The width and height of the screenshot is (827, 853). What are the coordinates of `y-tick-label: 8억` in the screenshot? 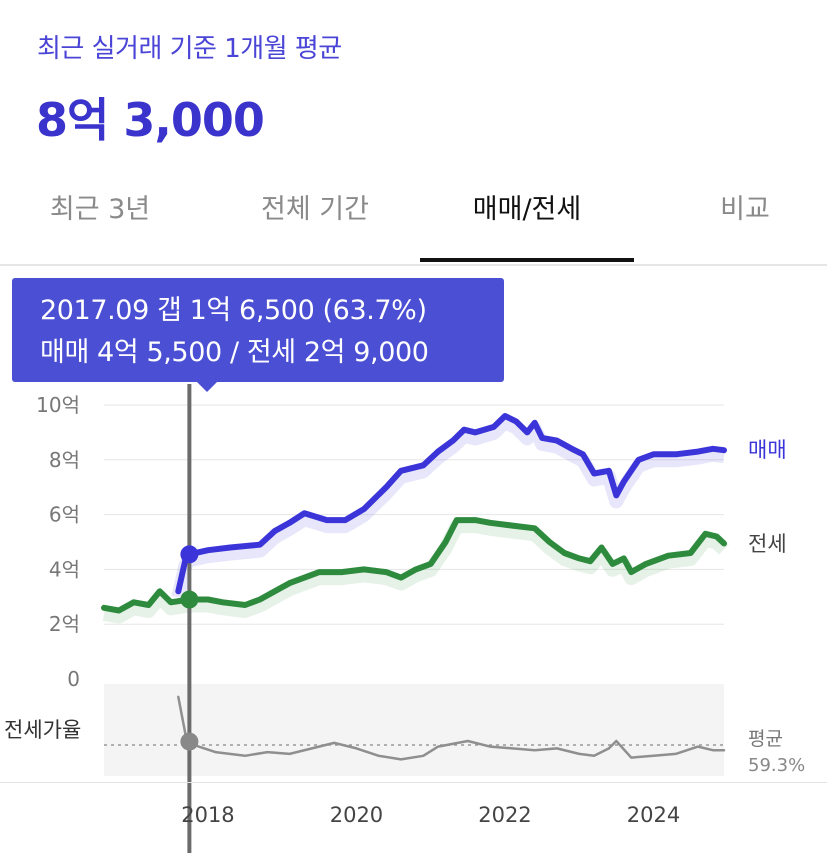 It's located at (64, 460).